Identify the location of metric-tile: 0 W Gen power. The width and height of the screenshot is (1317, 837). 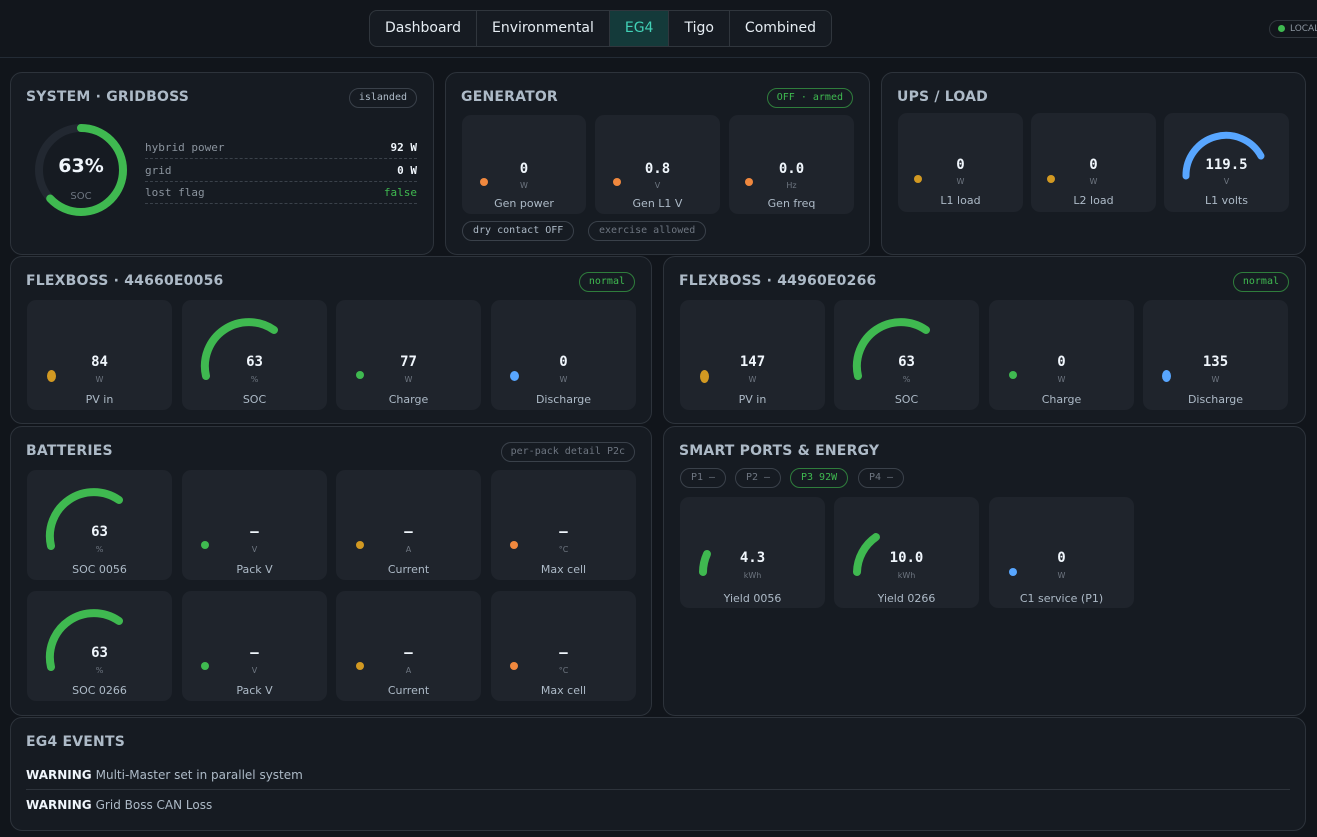
(524, 164).